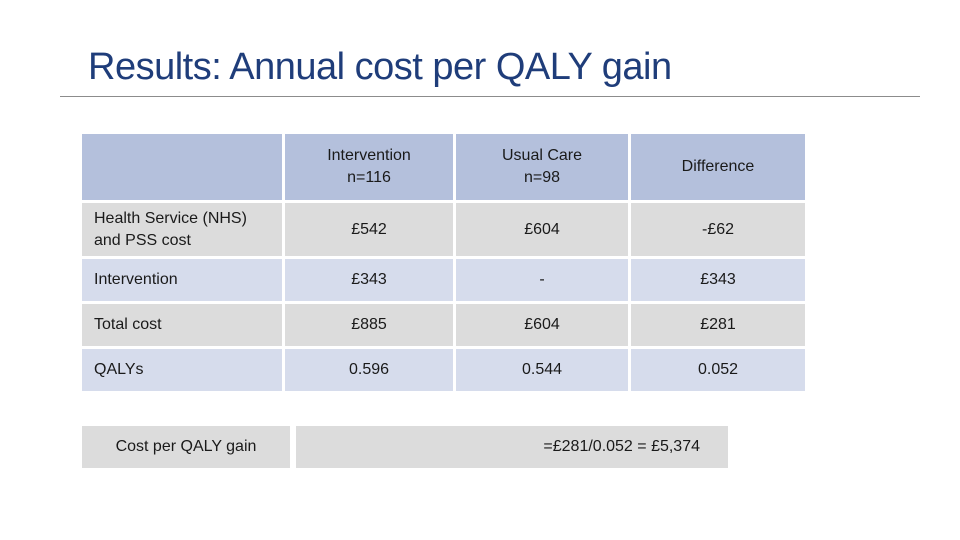 This screenshot has height=540, width=960. I want to click on cell-intervention: 0.596, so click(369, 370).